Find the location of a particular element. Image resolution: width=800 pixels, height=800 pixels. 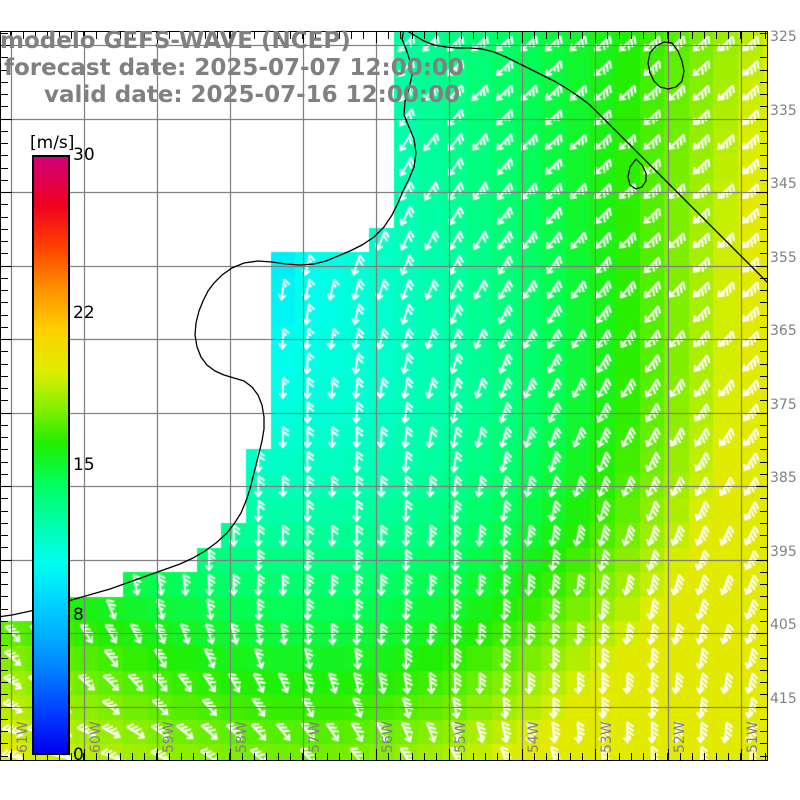

y-axis-label-405: 405 is located at coordinates (783, 625).